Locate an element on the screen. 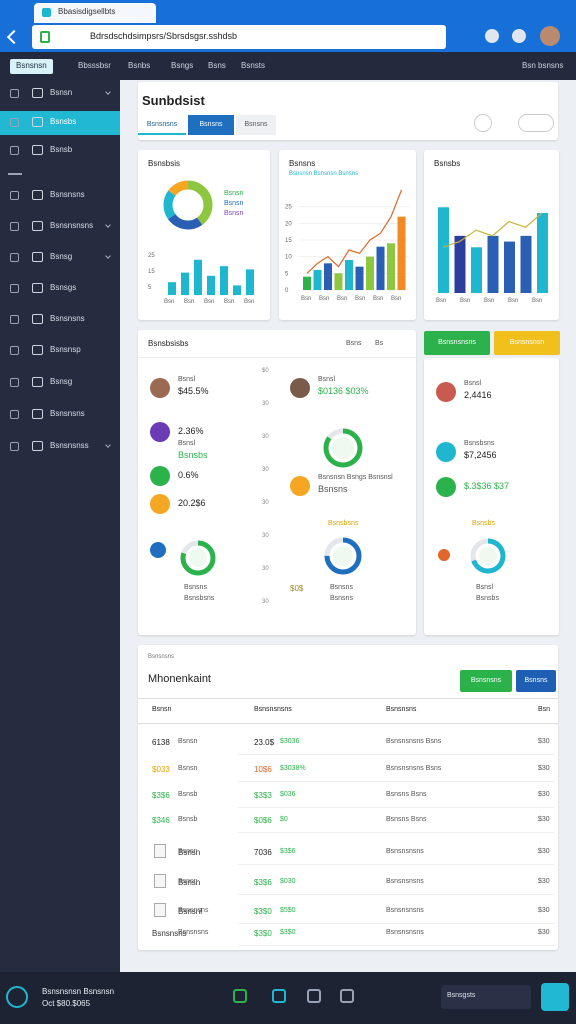 This screenshot has height=1024, width=576. trend-line is located at coordinates (354, 231).